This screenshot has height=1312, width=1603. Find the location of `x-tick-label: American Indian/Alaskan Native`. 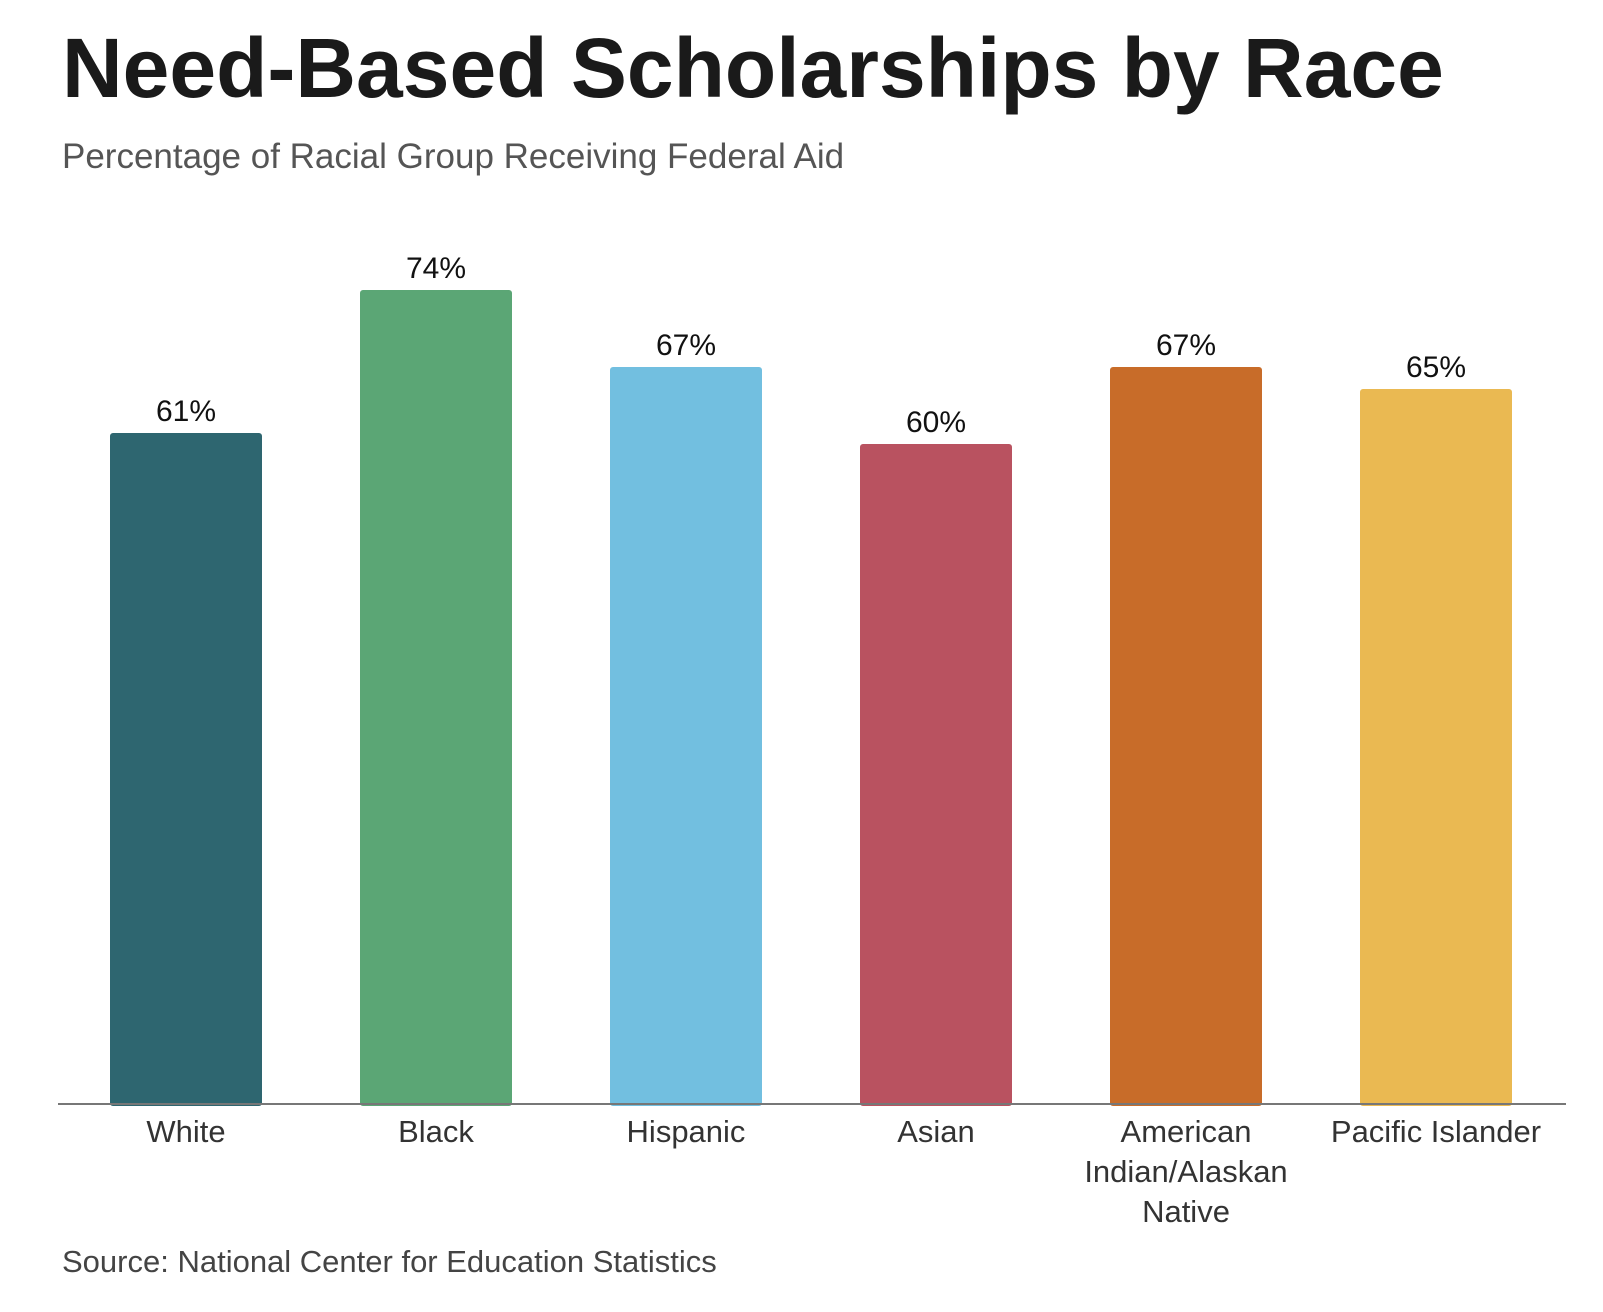

x-tick-label: American Indian/Alaskan Native is located at coordinates (1185, 1171).